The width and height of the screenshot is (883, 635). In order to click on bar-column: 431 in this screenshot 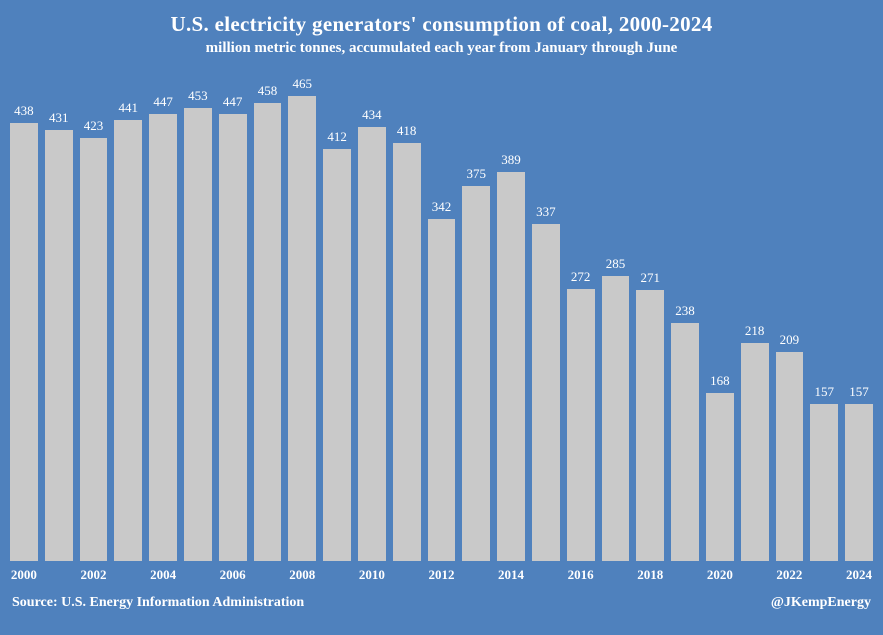, I will do `click(58, 311)`.